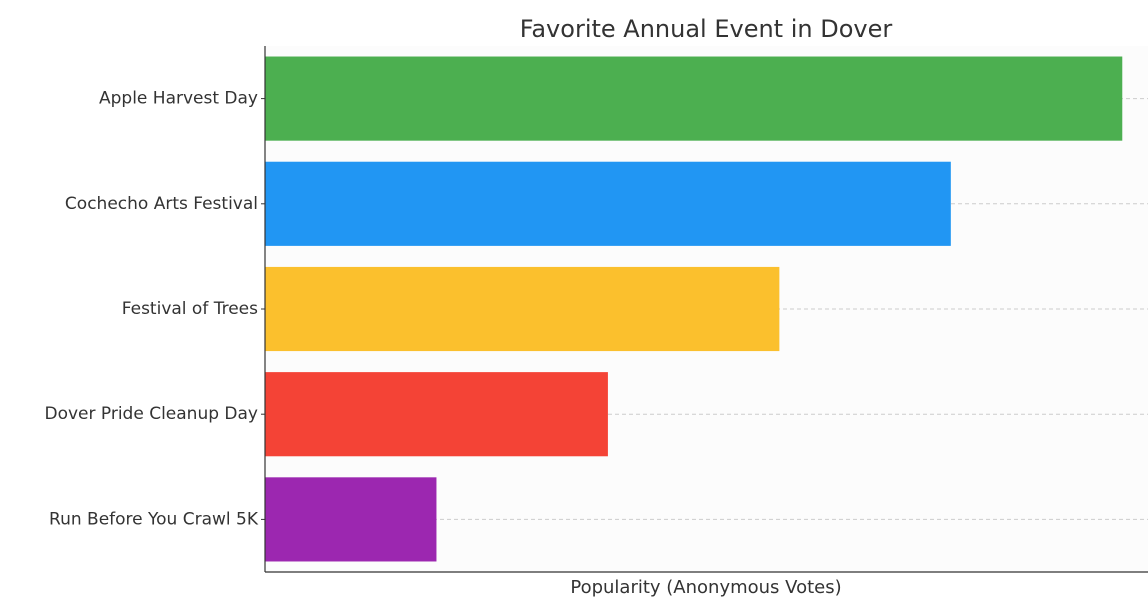 Image resolution: width=1148 pixels, height=601 pixels. Describe the element at coordinates (161, 204) in the screenshot. I see `y-tick-label: Cochecho Arts Festival` at that location.